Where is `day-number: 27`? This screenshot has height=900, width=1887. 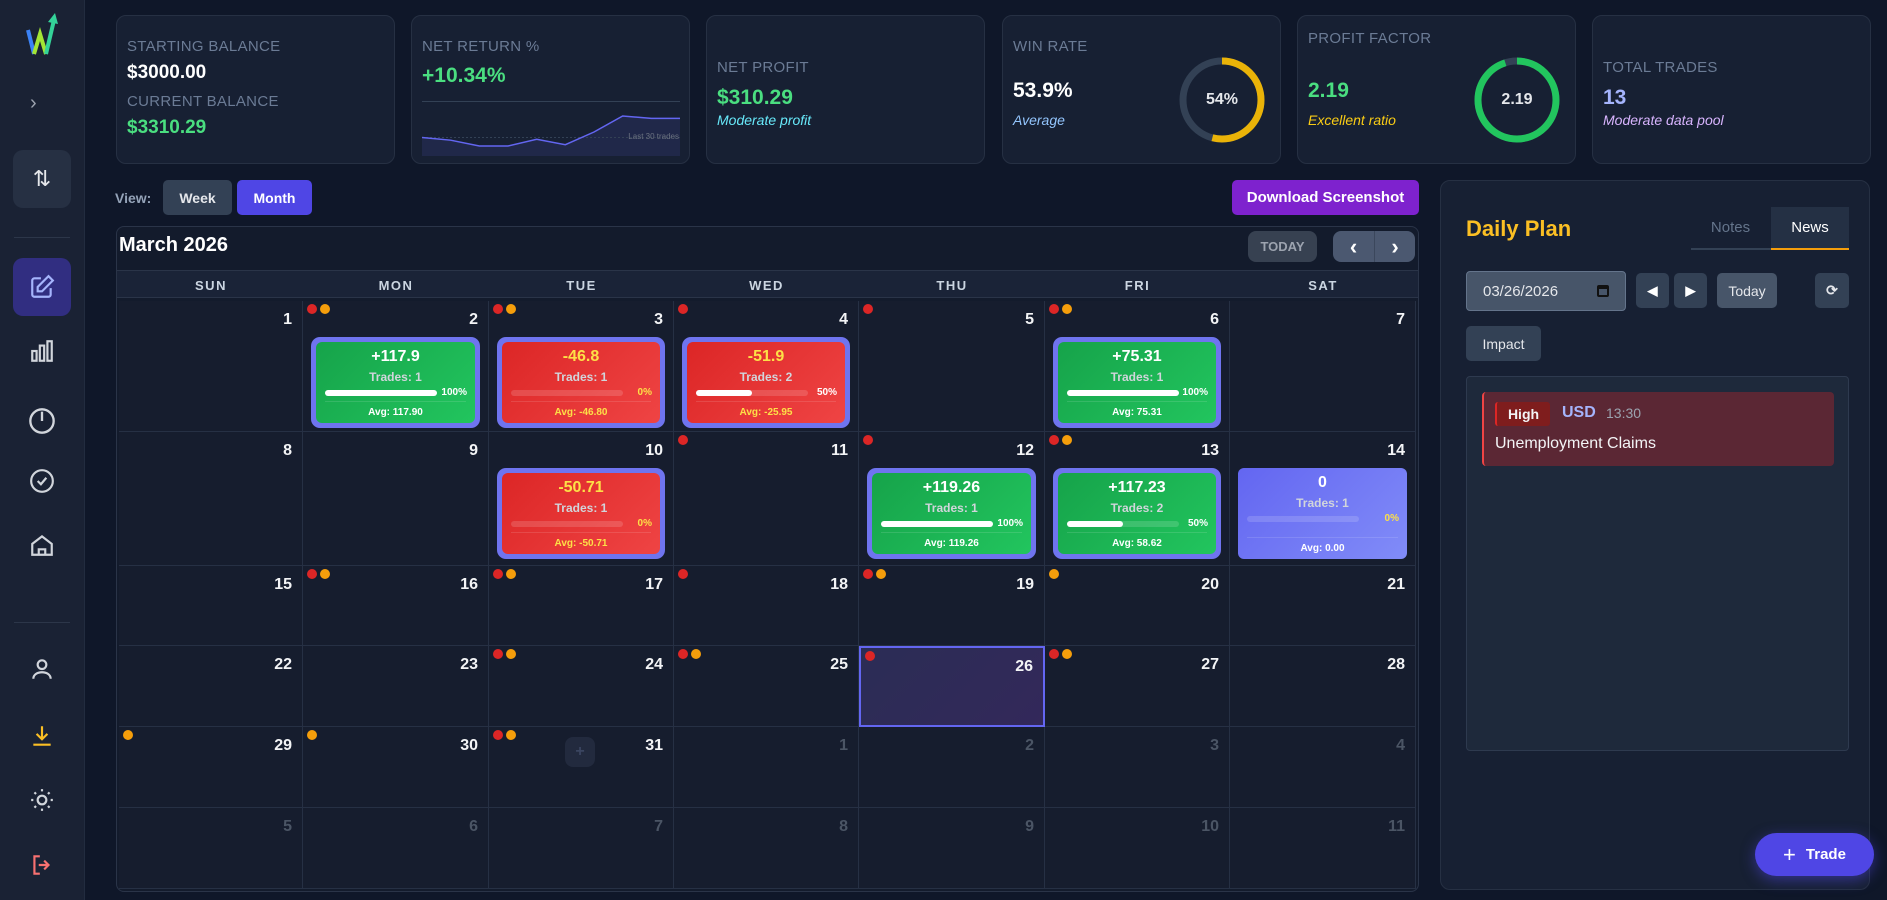 day-number: 27 is located at coordinates (1210, 664).